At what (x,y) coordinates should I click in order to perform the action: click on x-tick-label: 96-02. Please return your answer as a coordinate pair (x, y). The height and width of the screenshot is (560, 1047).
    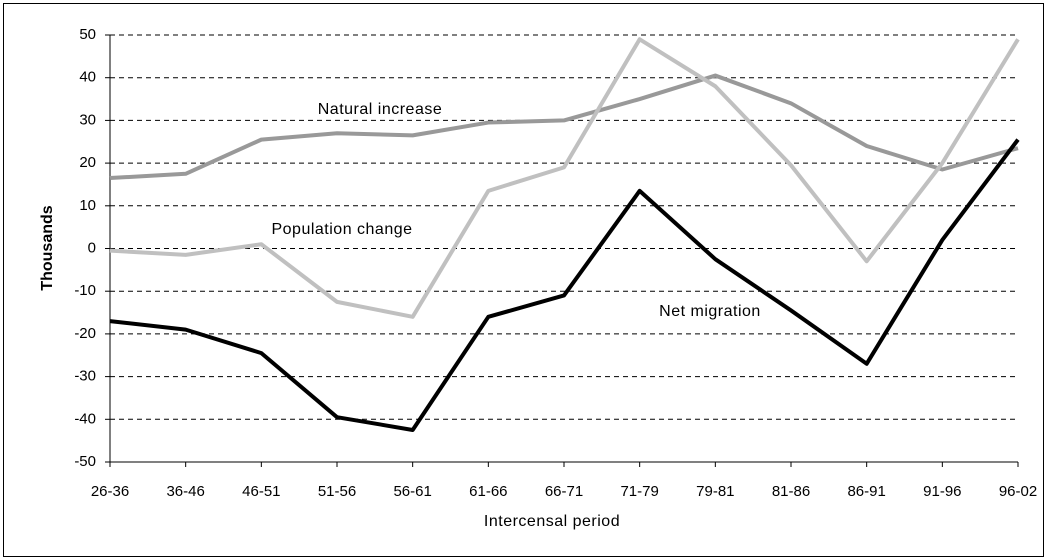
    Looking at the image, I should click on (1018, 491).